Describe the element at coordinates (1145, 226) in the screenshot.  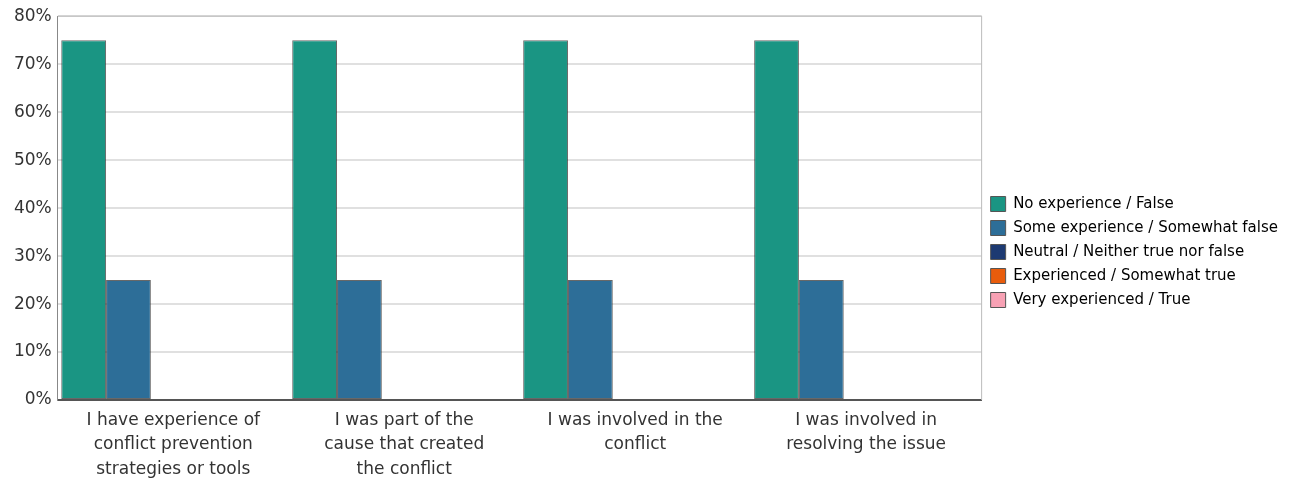
I see `legend-label: Some experience / Somewhat false` at that location.